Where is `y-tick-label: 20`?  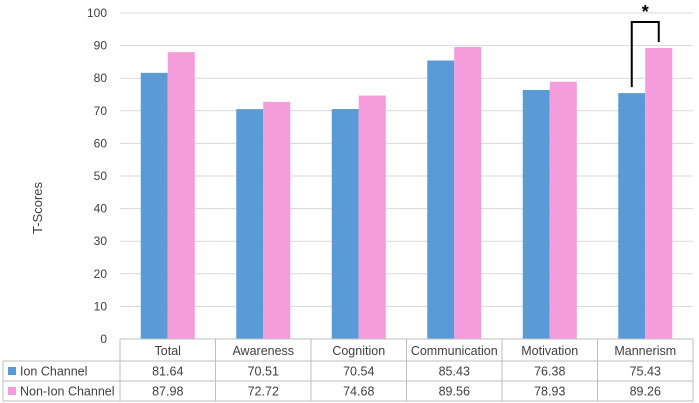
y-tick-label: 20 is located at coordinates (101, 274).